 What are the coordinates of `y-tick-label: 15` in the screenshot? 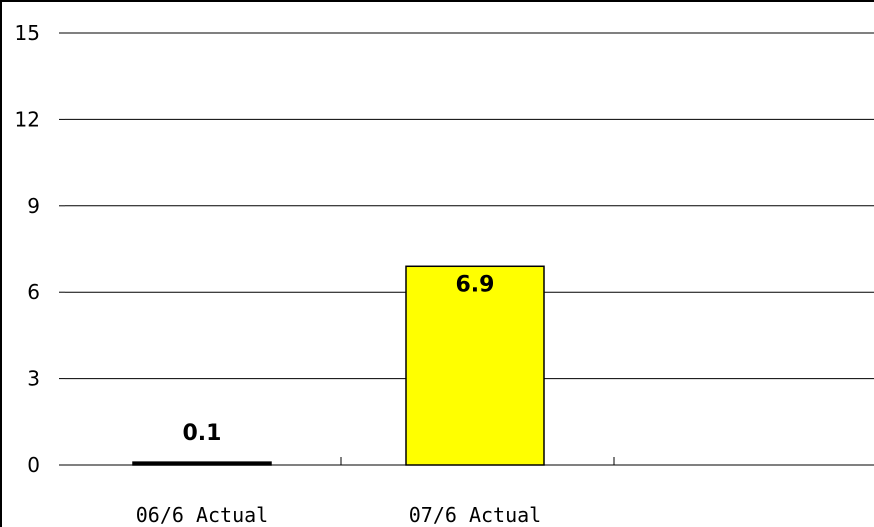 It's located at (27, 33).